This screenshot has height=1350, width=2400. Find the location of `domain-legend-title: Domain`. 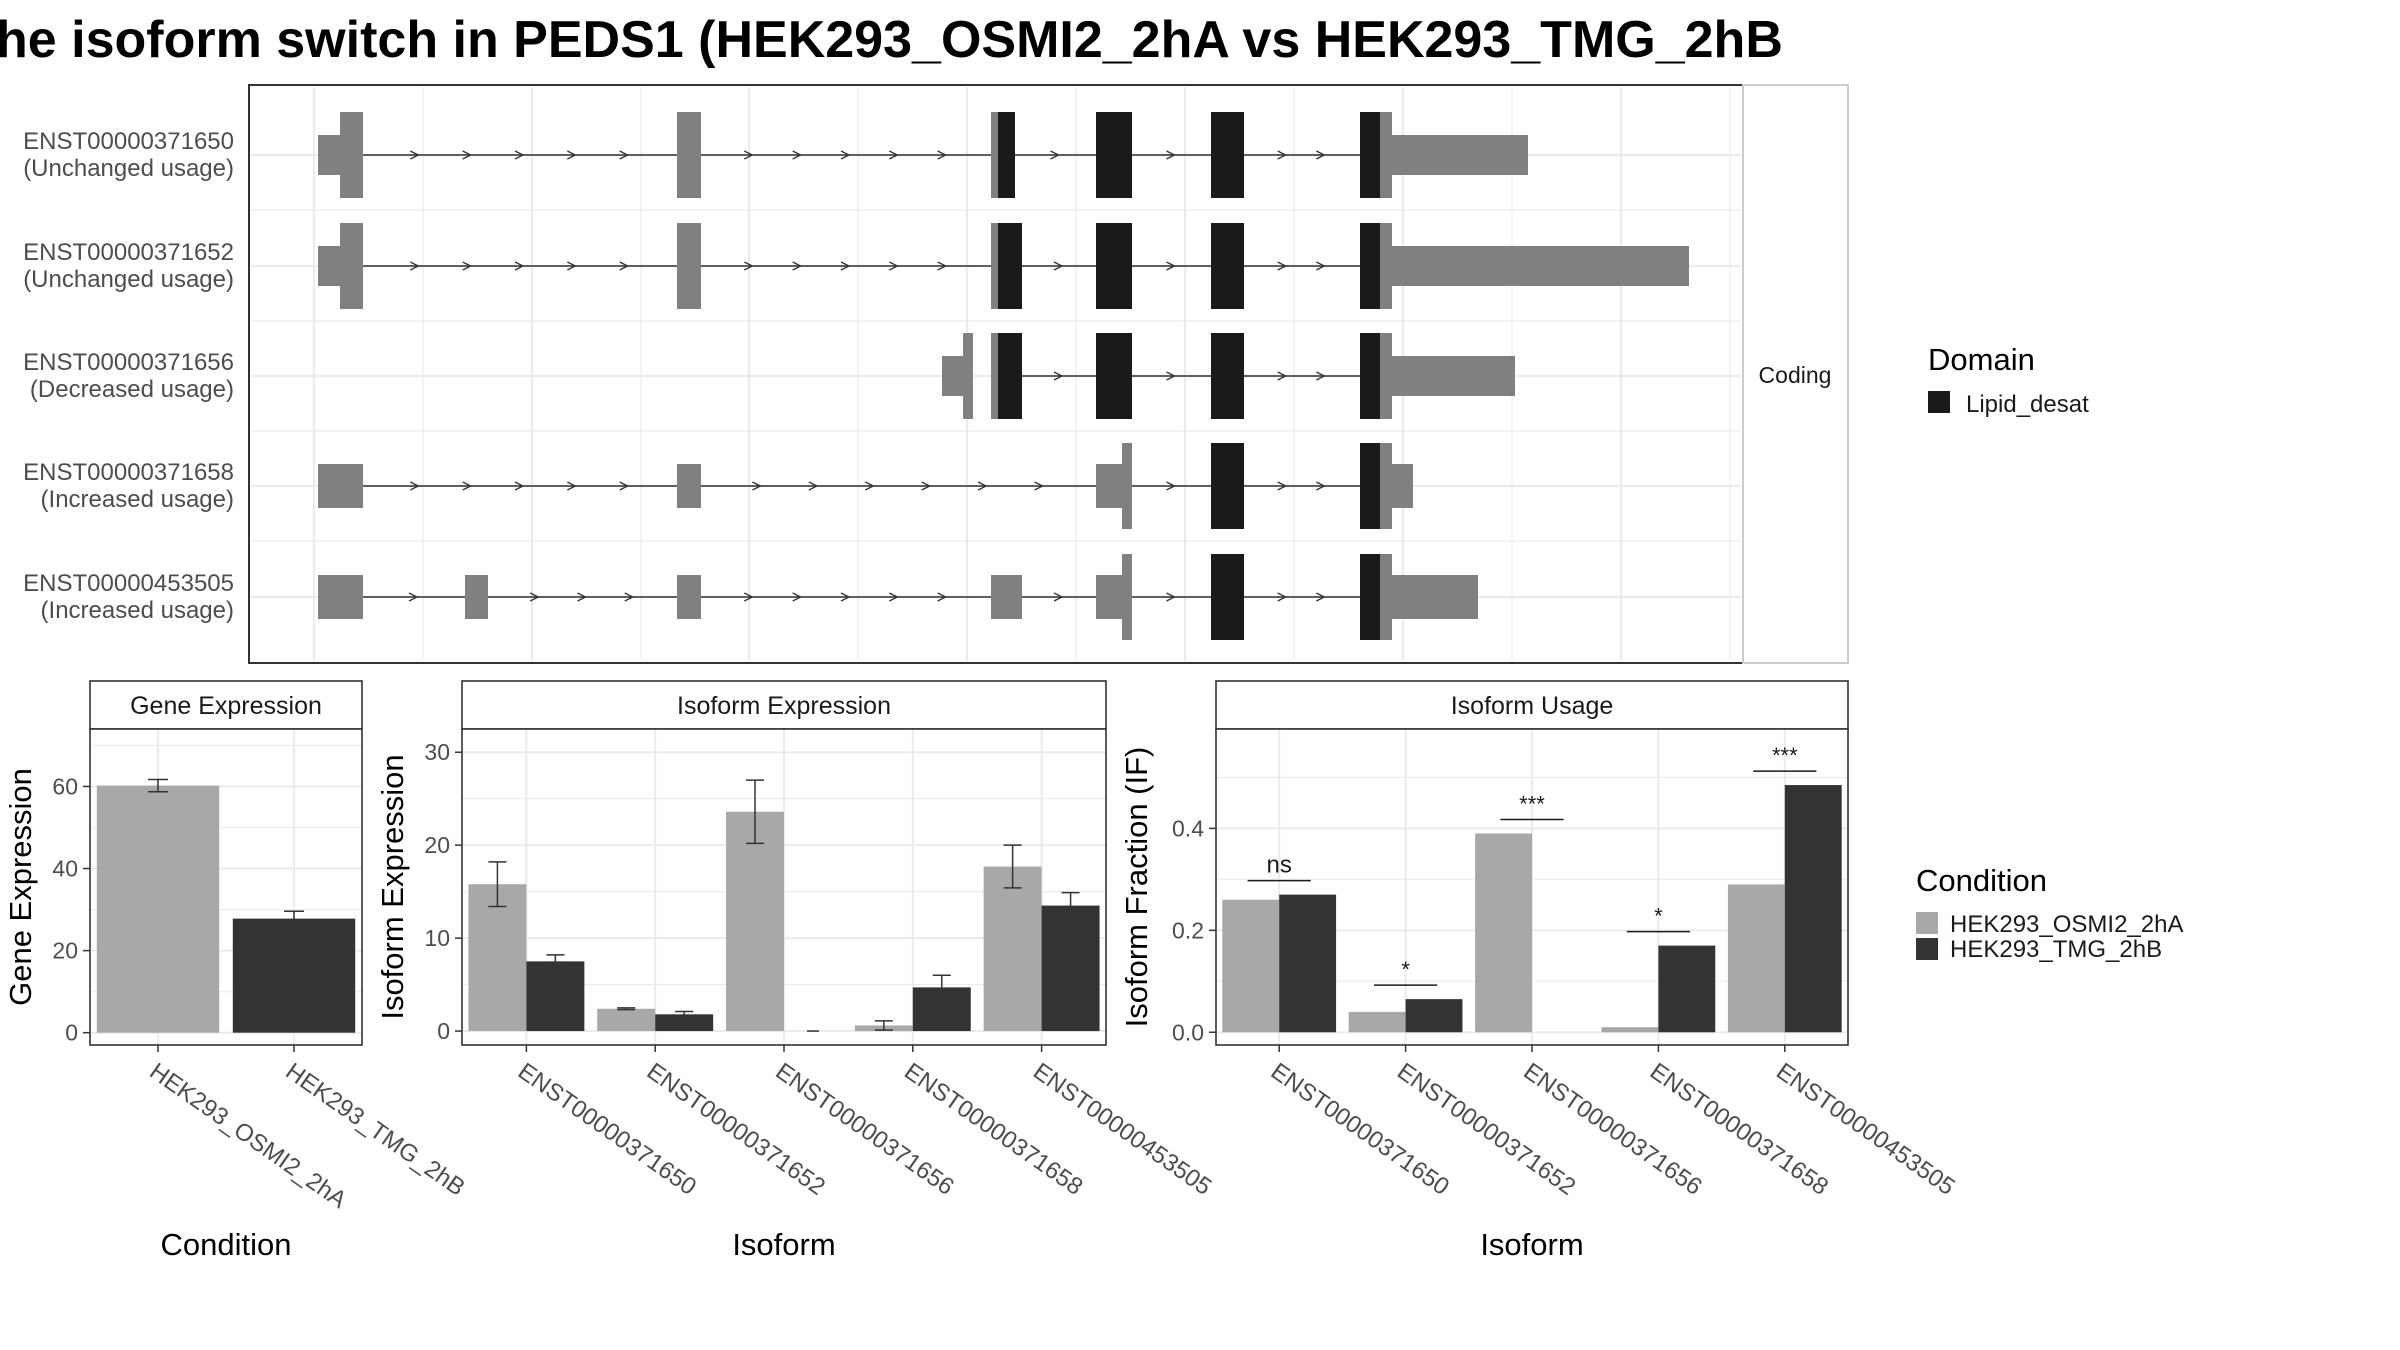

domain-legend-title: Domain is located at coordinates (1981, 359).